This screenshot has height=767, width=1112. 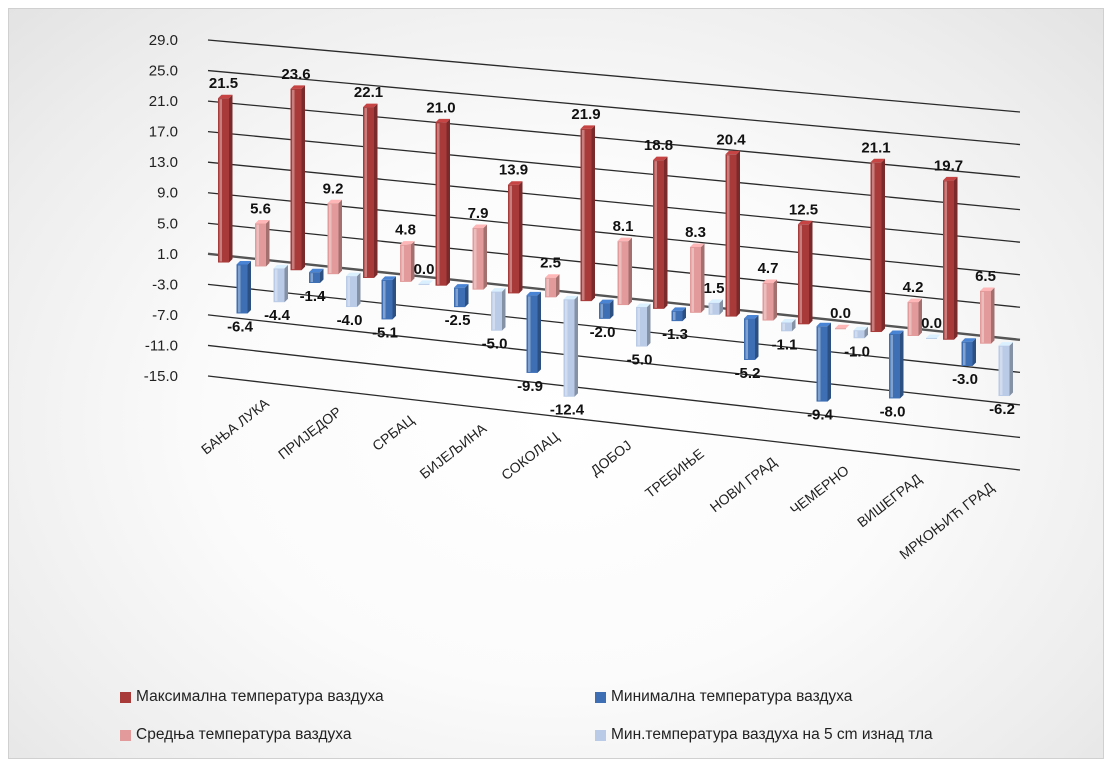 I want to click on min-value-label: -6.4, so click(x=240, y=326).